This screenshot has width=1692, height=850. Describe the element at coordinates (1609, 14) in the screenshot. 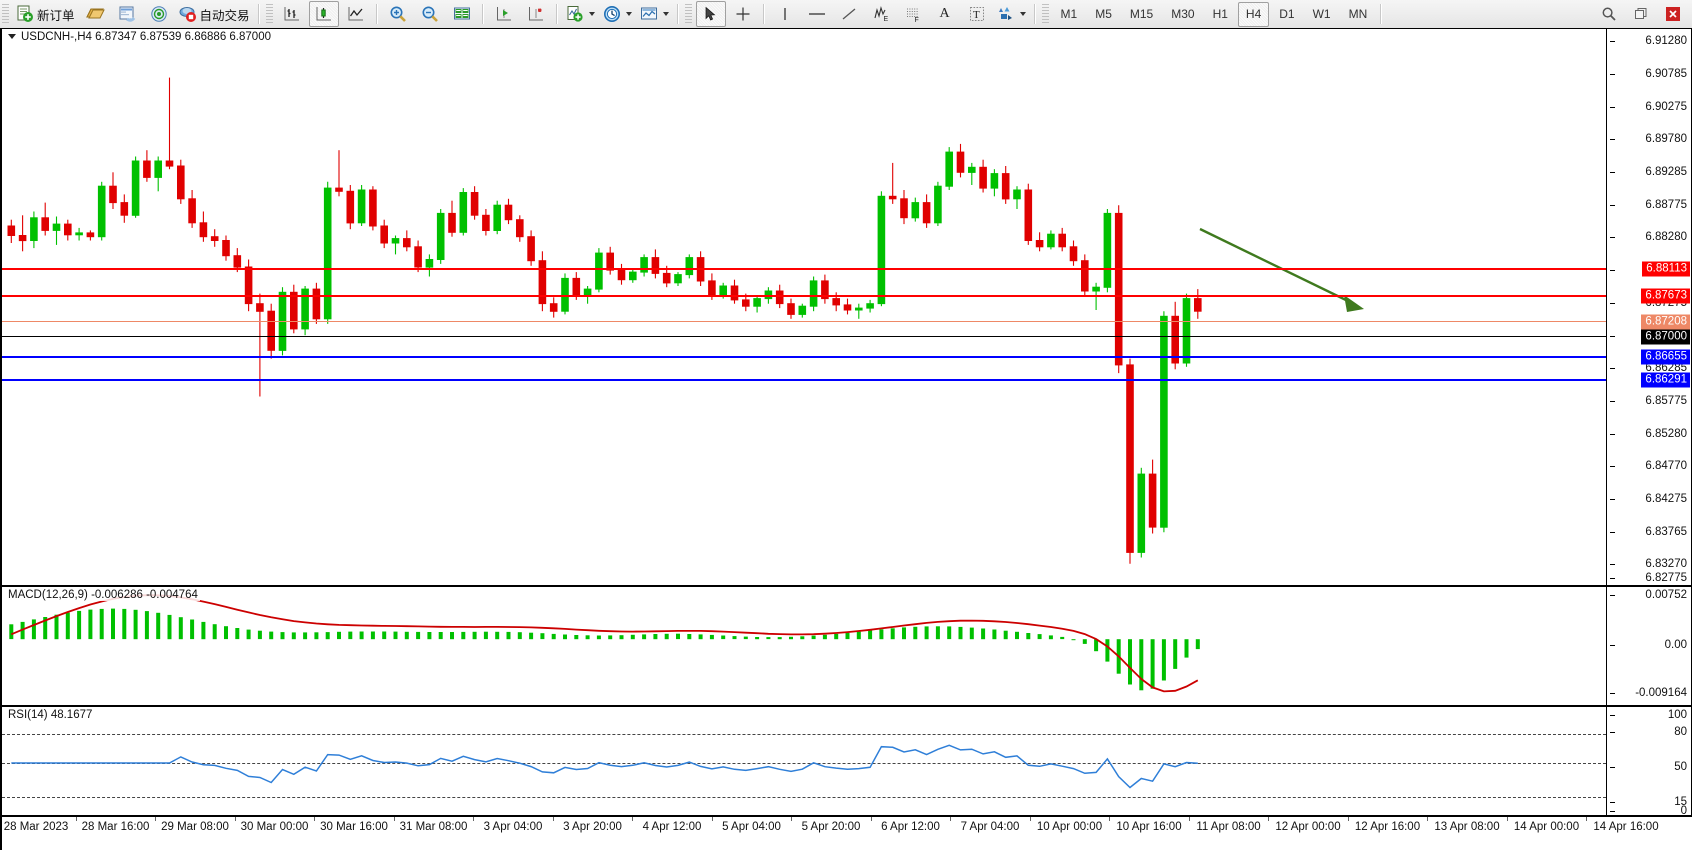

I see `search-icon` at that location.